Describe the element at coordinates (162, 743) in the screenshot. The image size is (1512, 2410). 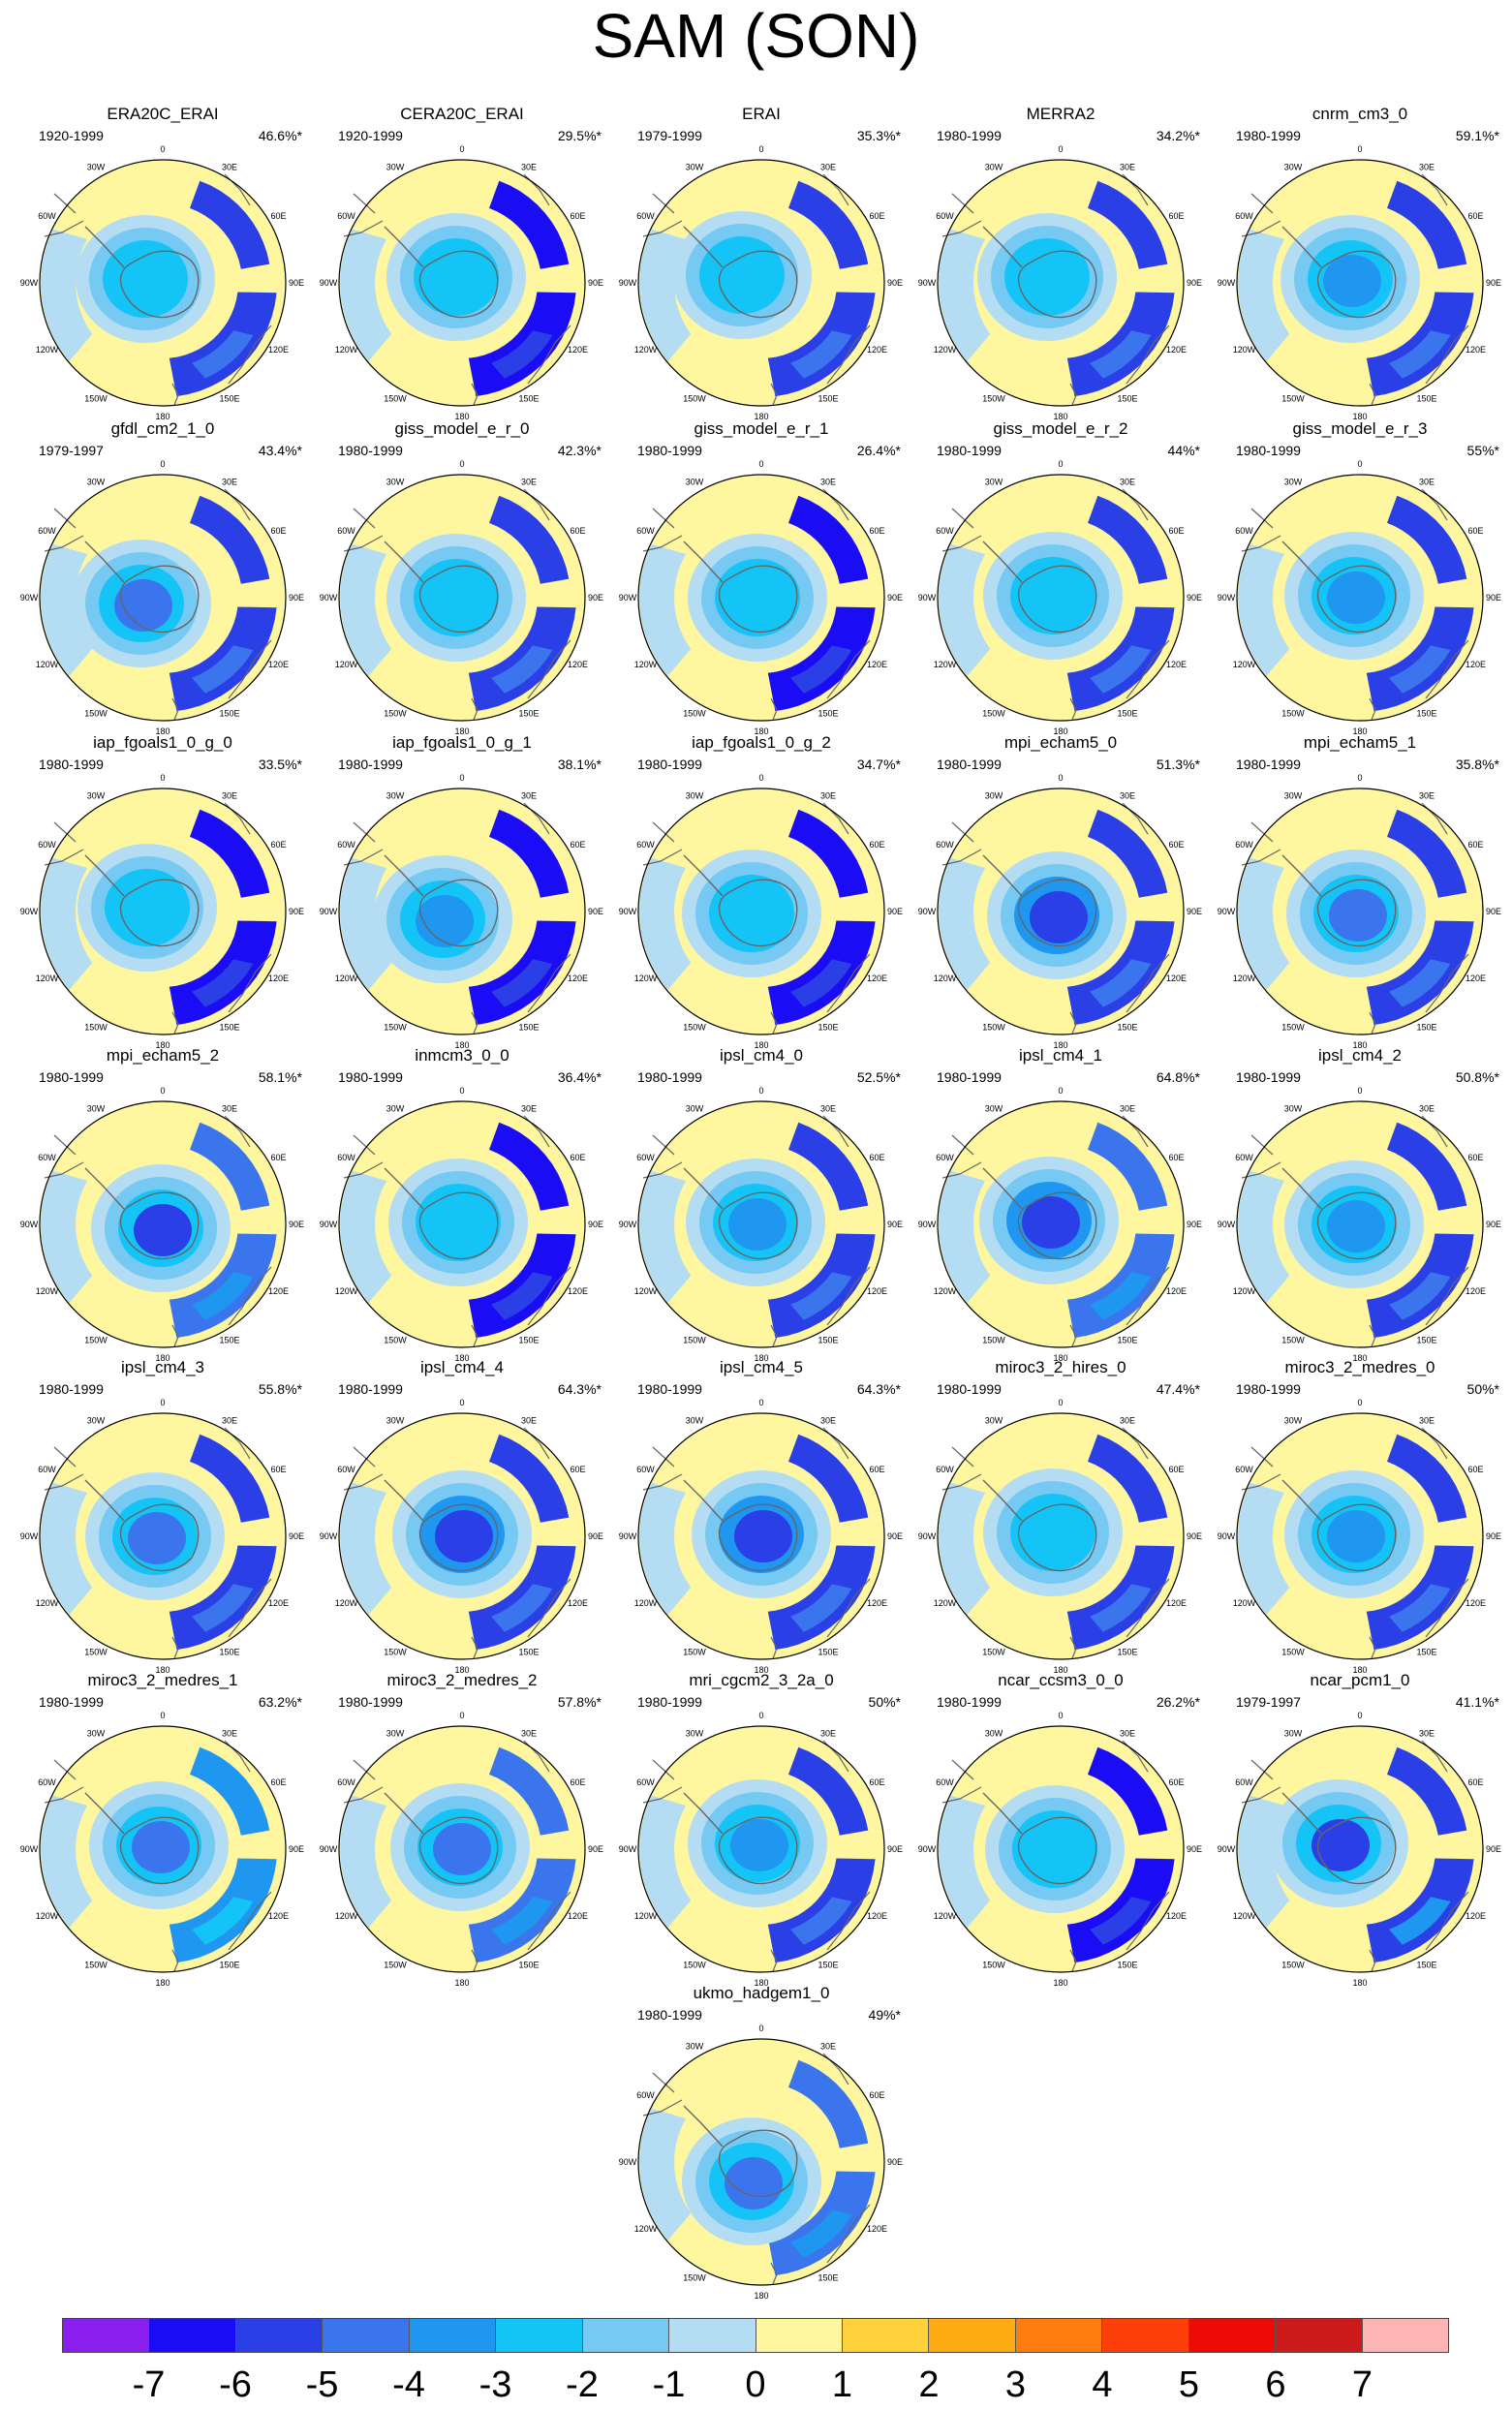
I see `panel-title: iap_fgoals1_0_g_0` at that location.